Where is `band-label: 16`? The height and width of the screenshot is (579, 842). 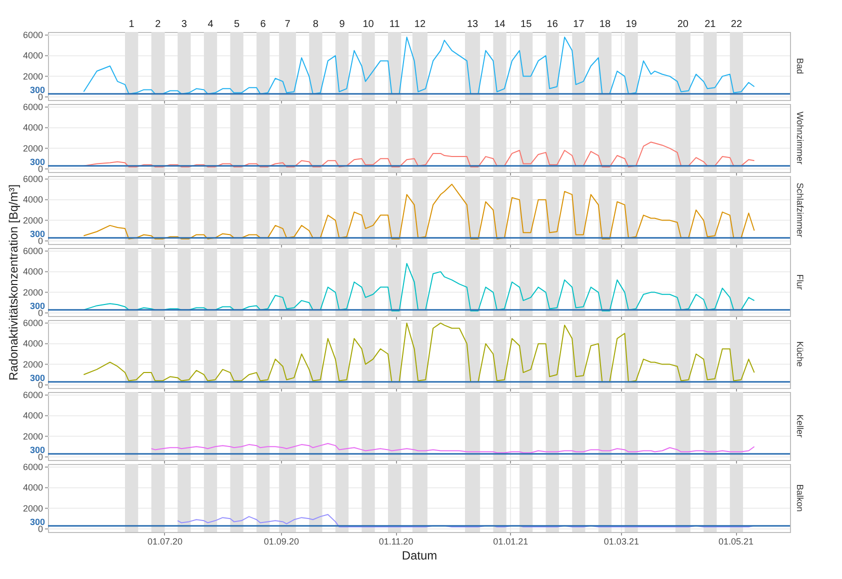
band-label: 16 is located at coordinates (552, 24).